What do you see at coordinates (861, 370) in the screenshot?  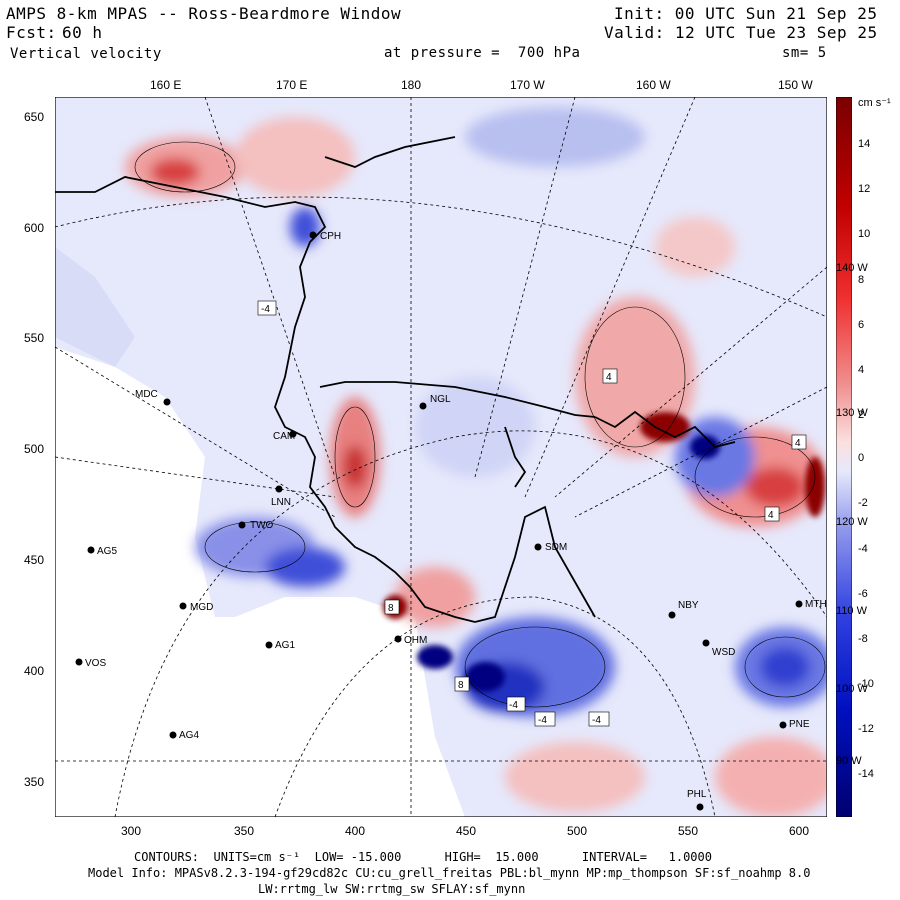 I see `colorbar-label: 4` at bounding box center [861, 370].